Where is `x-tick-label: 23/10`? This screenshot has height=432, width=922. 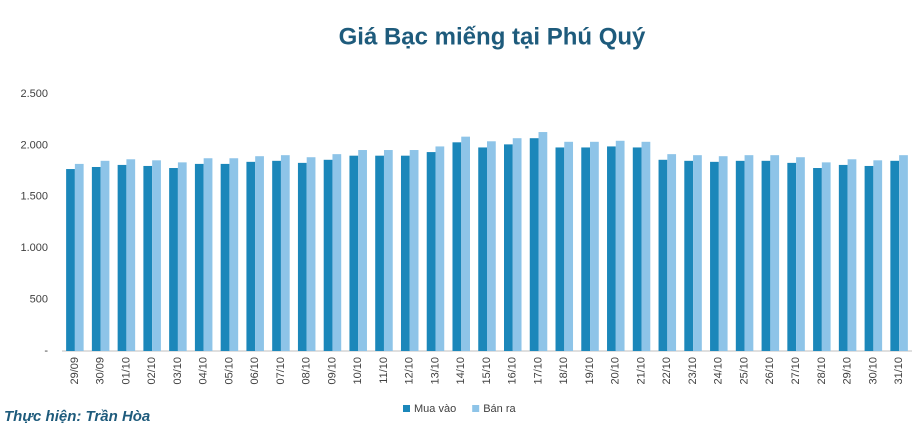
x-tick-label: 23/10 is located at coordinates (693, 371).